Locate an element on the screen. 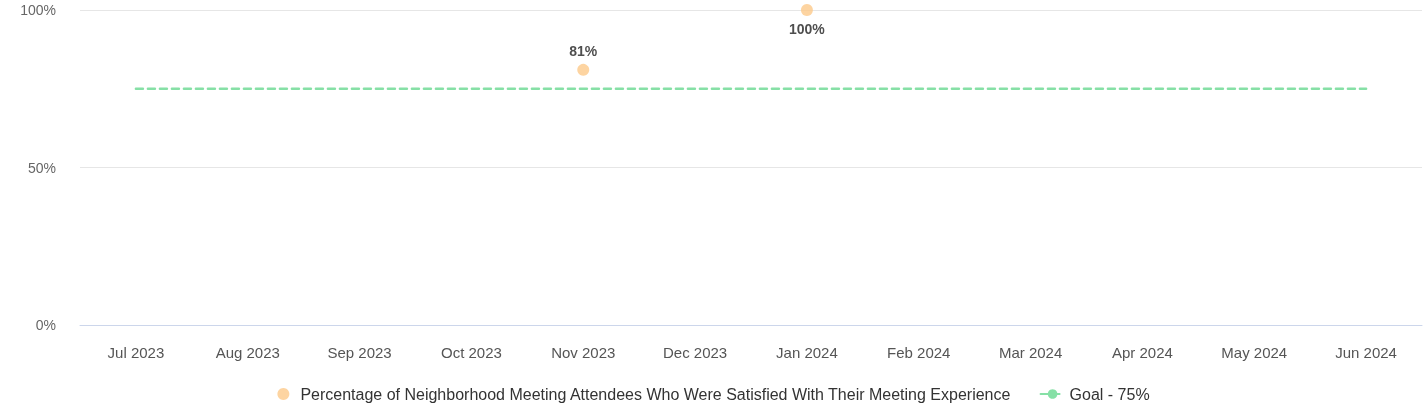 This screenshot has height=415, width=1427. y-tick-label: 100% is located at coordinates (38, 10).